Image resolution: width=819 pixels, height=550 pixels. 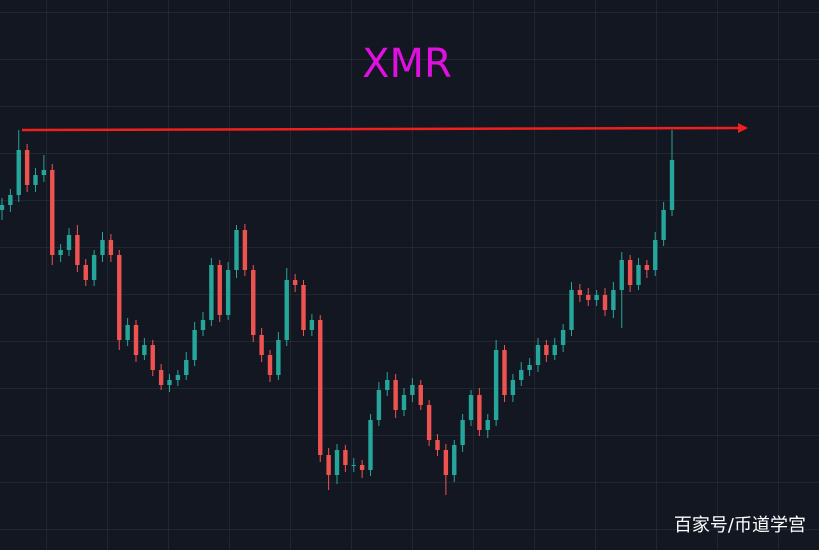 I want to click on chart-title: XMR, so click(x=407, y=64).